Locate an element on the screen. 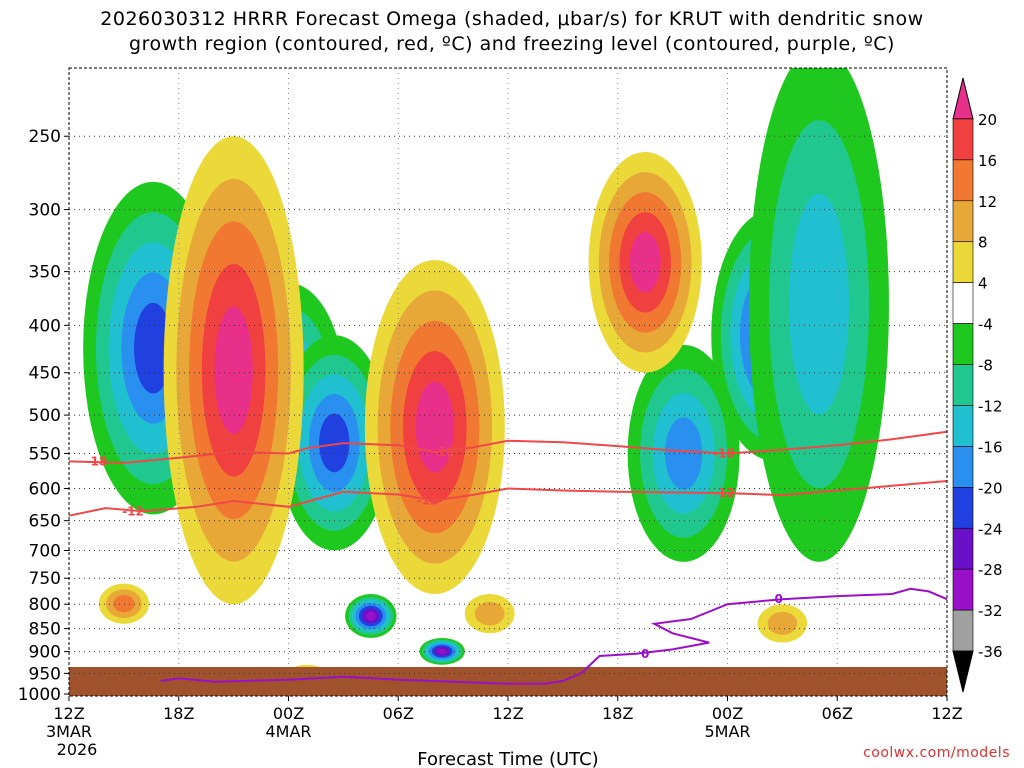  x-tick-date-label: 5MAR is located at coordinates (727, 731).